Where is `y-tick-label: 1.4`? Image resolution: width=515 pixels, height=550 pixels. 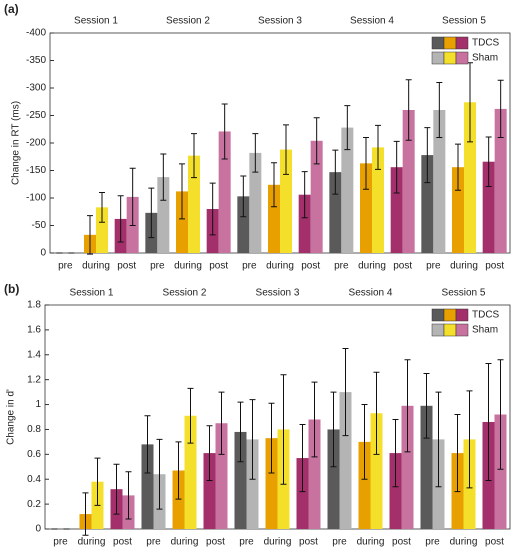 y-tick-label: 1.4 is located at coordinates (34, 354).